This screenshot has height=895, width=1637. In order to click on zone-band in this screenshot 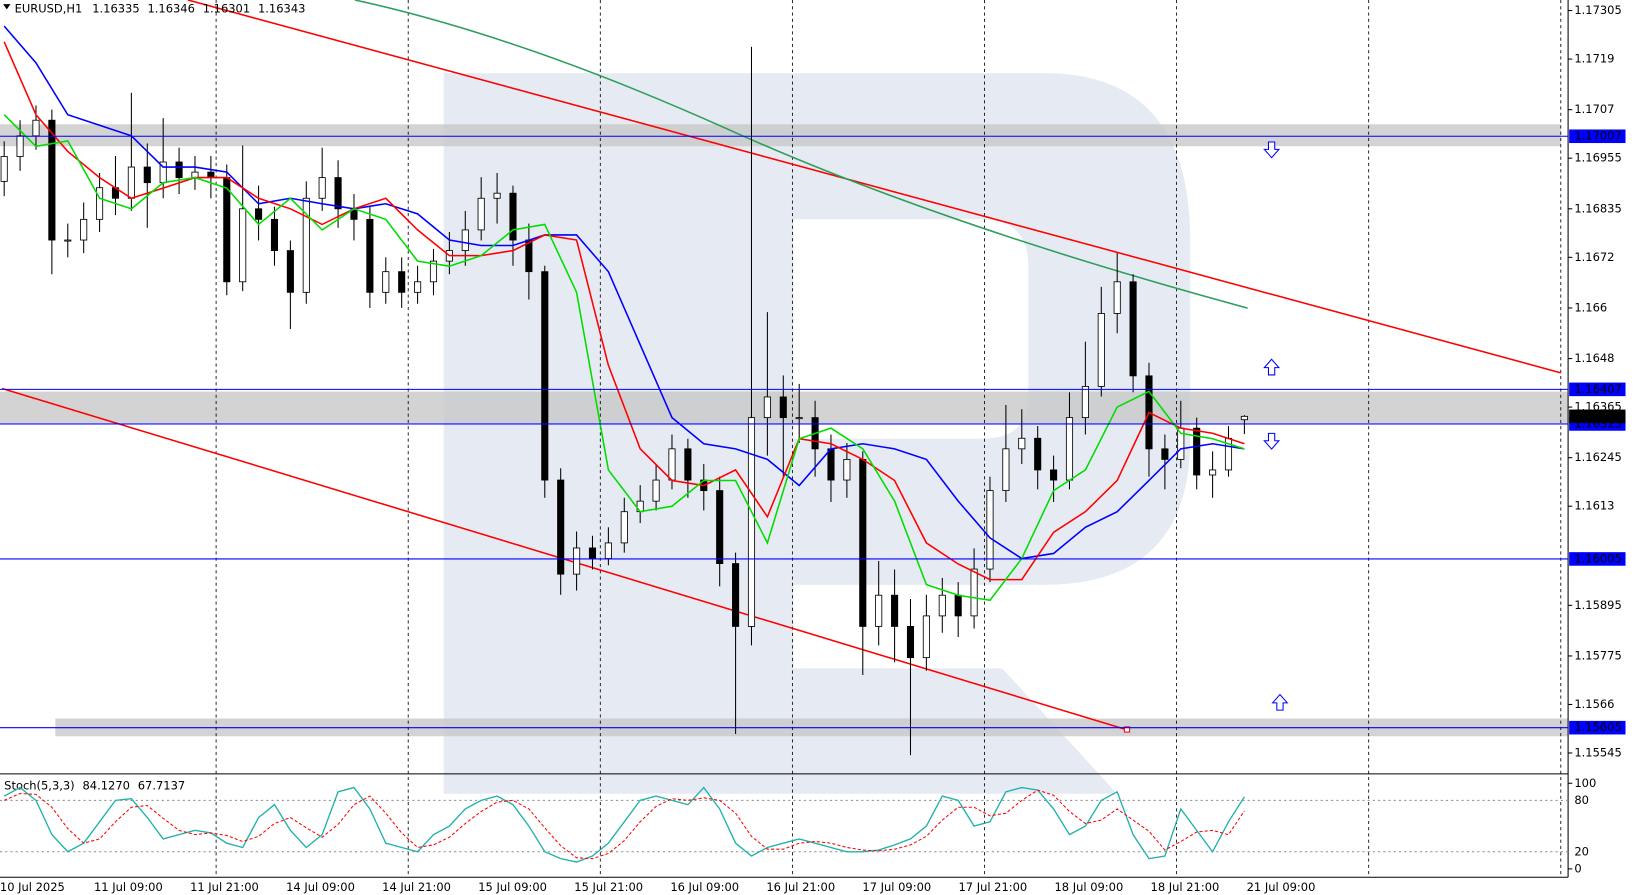, I will do `click(780, 135)`.